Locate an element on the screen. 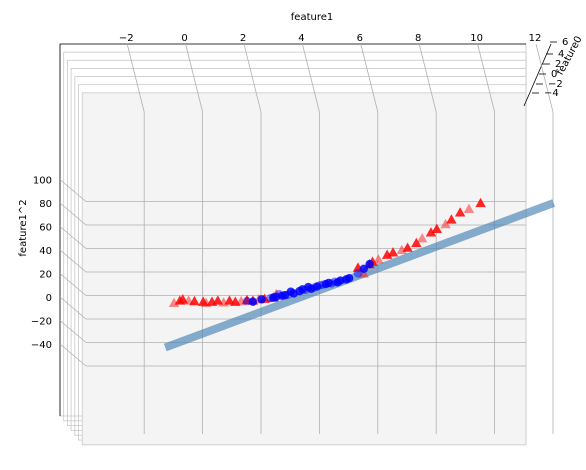 The width and height of the screenshot is (586, 470). y-axis-label: feature1^2 is located at coordinates (23, 227).